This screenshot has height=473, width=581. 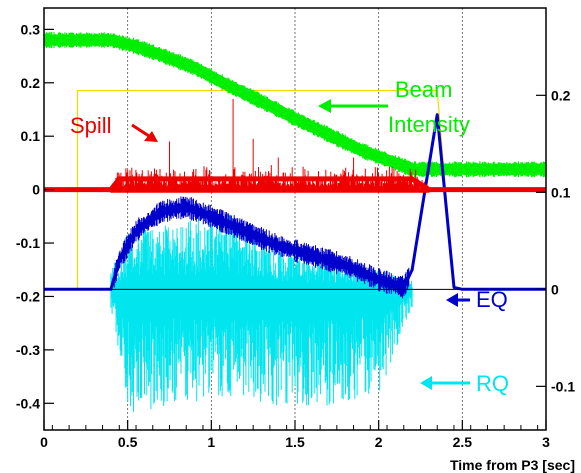 What do you see at coordinates (28, 243) in the screenshot?
I see `left-y-tick-label: -0.1` at bounding box center [28, 243].